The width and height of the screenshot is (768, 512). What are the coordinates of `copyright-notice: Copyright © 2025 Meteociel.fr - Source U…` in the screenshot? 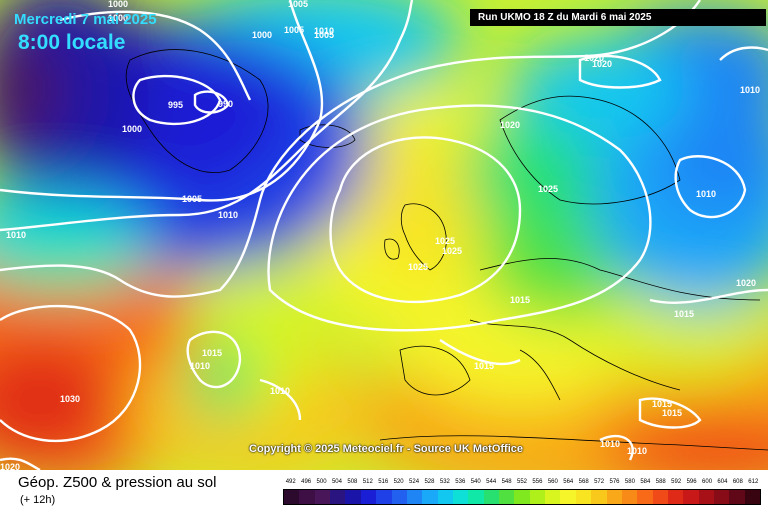 It's located at (386, 449).